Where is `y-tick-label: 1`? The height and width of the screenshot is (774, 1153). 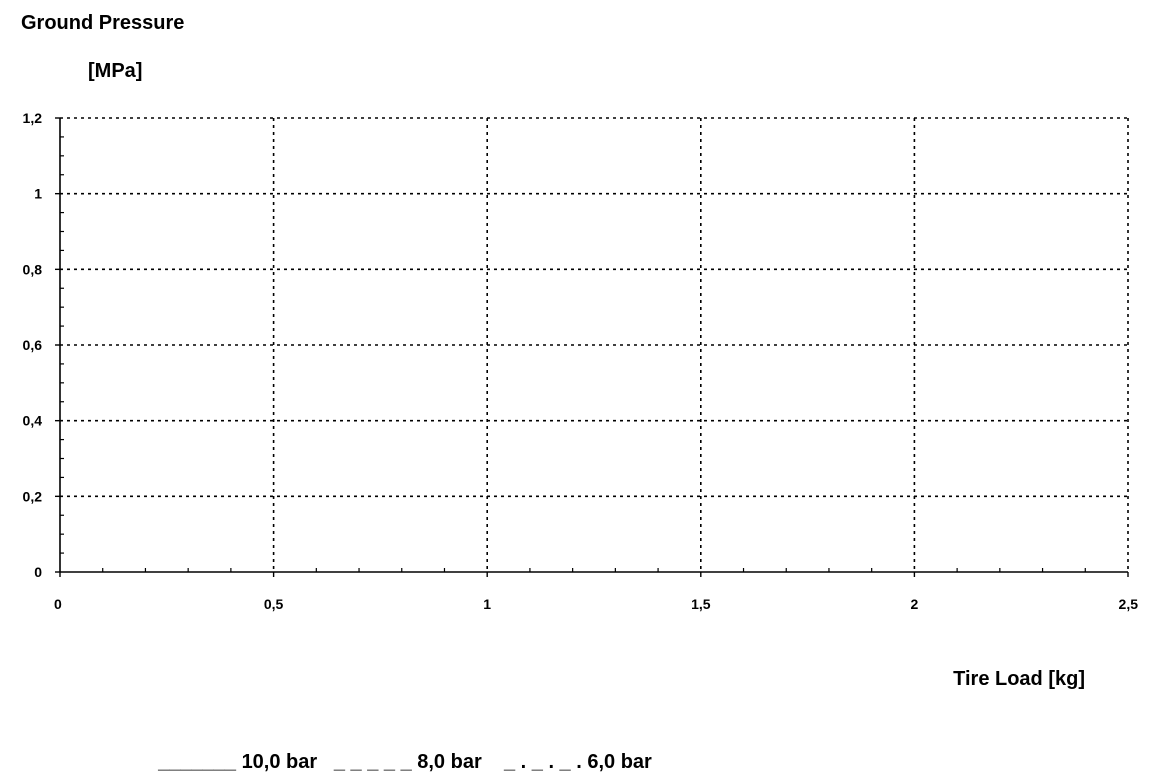
y-tick-label: 1 is located at coordinates (38, 194).